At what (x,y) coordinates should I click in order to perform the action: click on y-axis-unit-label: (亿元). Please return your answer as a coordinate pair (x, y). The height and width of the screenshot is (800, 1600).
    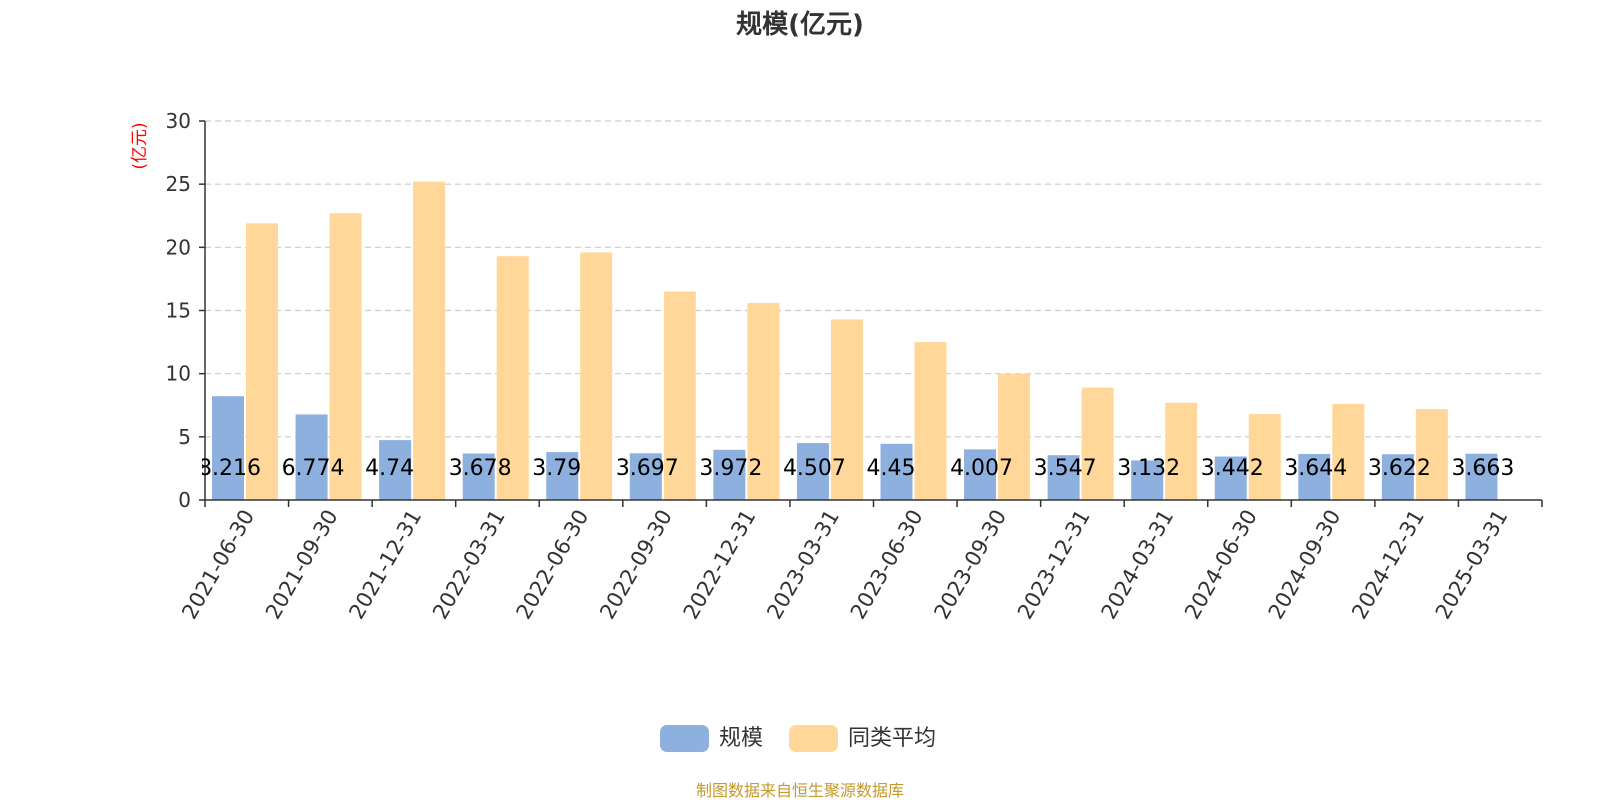
    Looking at the image, I should click on (140, 145).